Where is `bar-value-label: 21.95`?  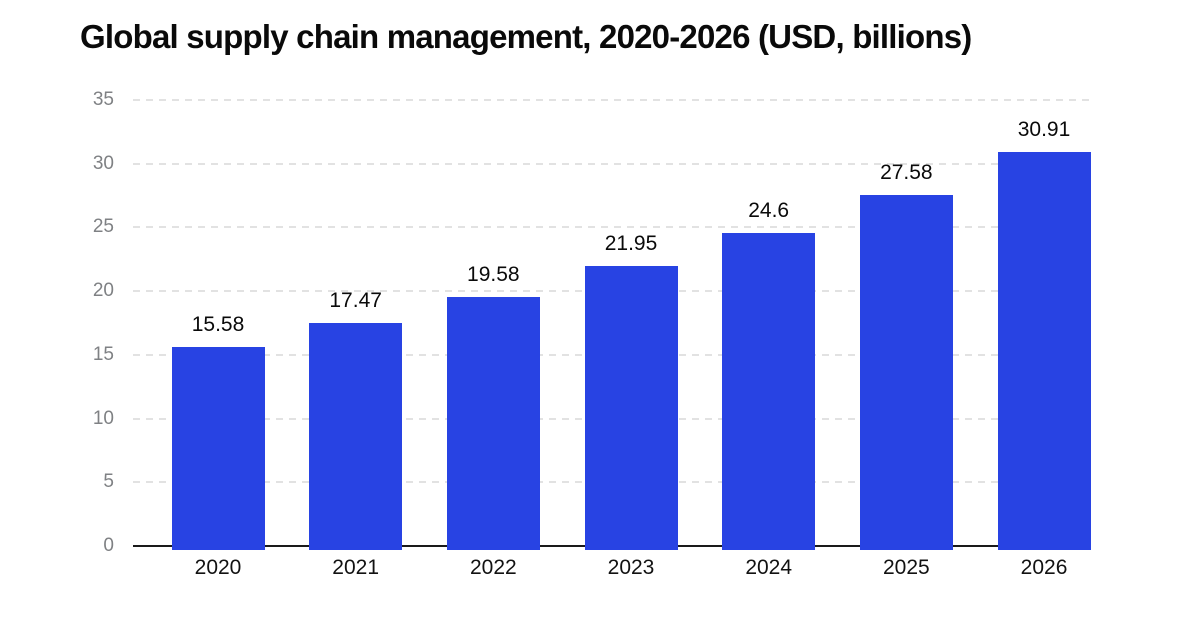 bar-value-label: 21.95 is located at coordinates (631, 244).